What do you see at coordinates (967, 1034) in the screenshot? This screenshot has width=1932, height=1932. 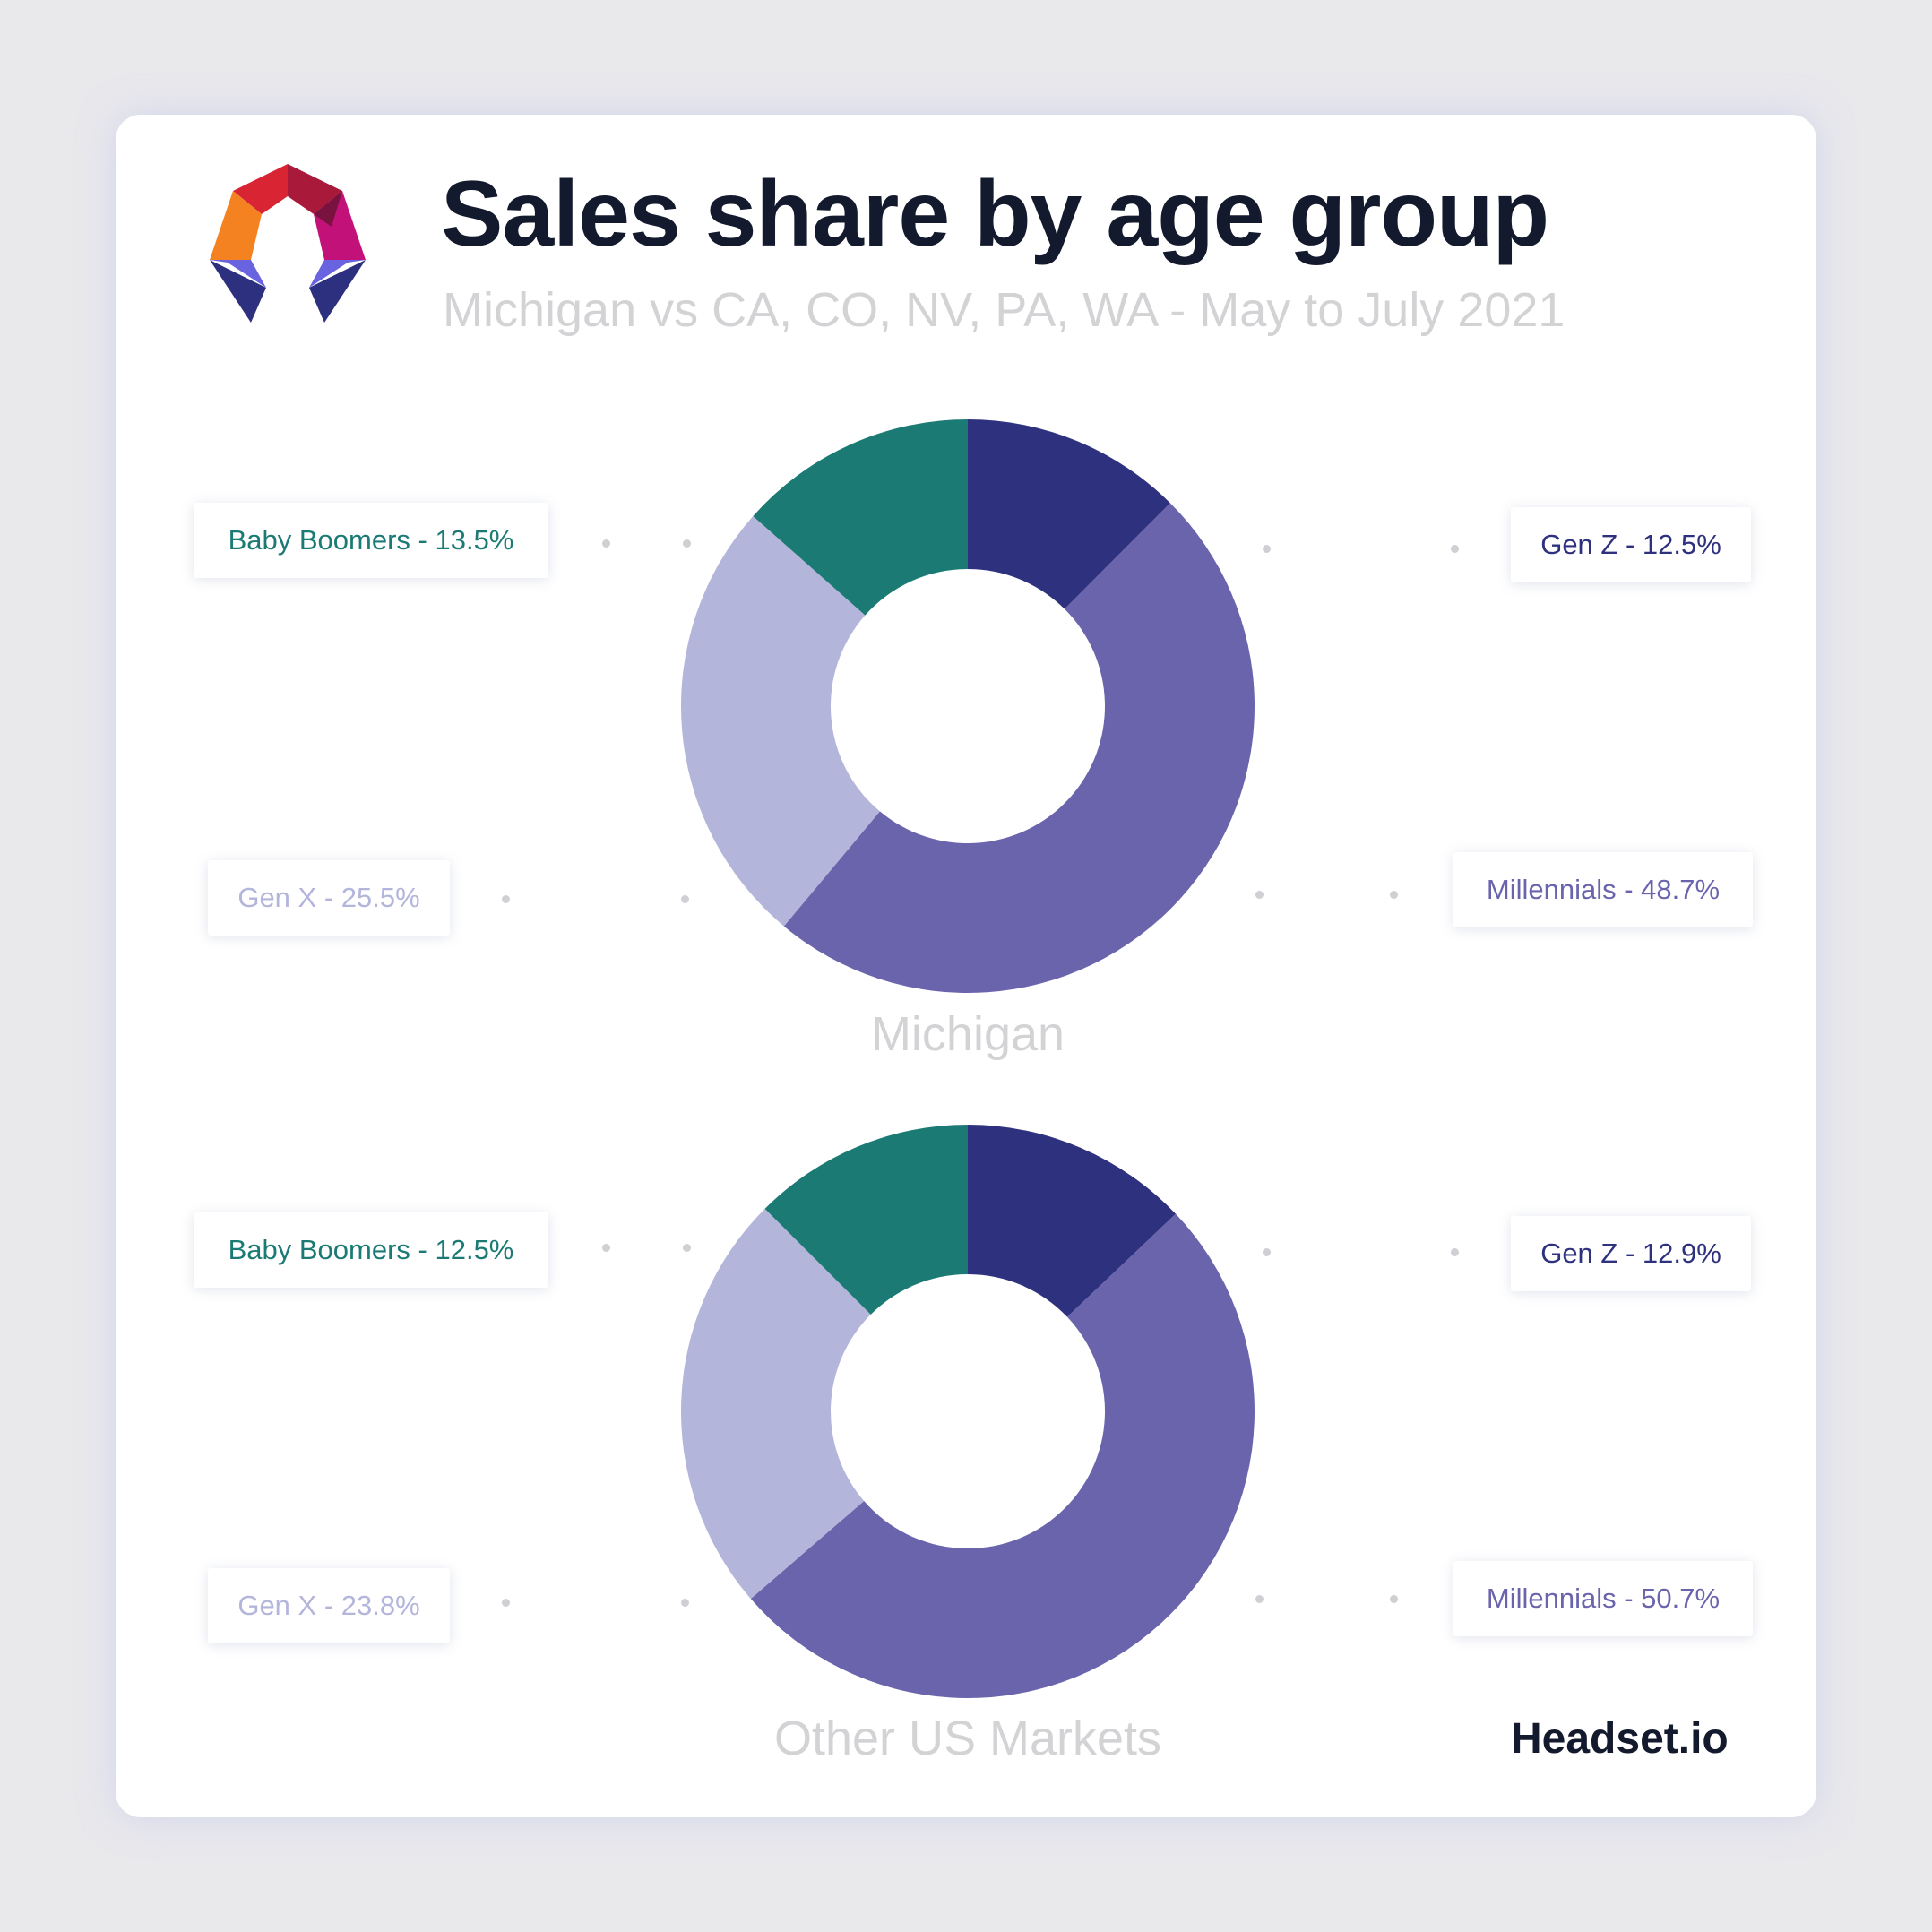 I see `chart-title-michigan: Michigan` at bounding box center [967, 1034].